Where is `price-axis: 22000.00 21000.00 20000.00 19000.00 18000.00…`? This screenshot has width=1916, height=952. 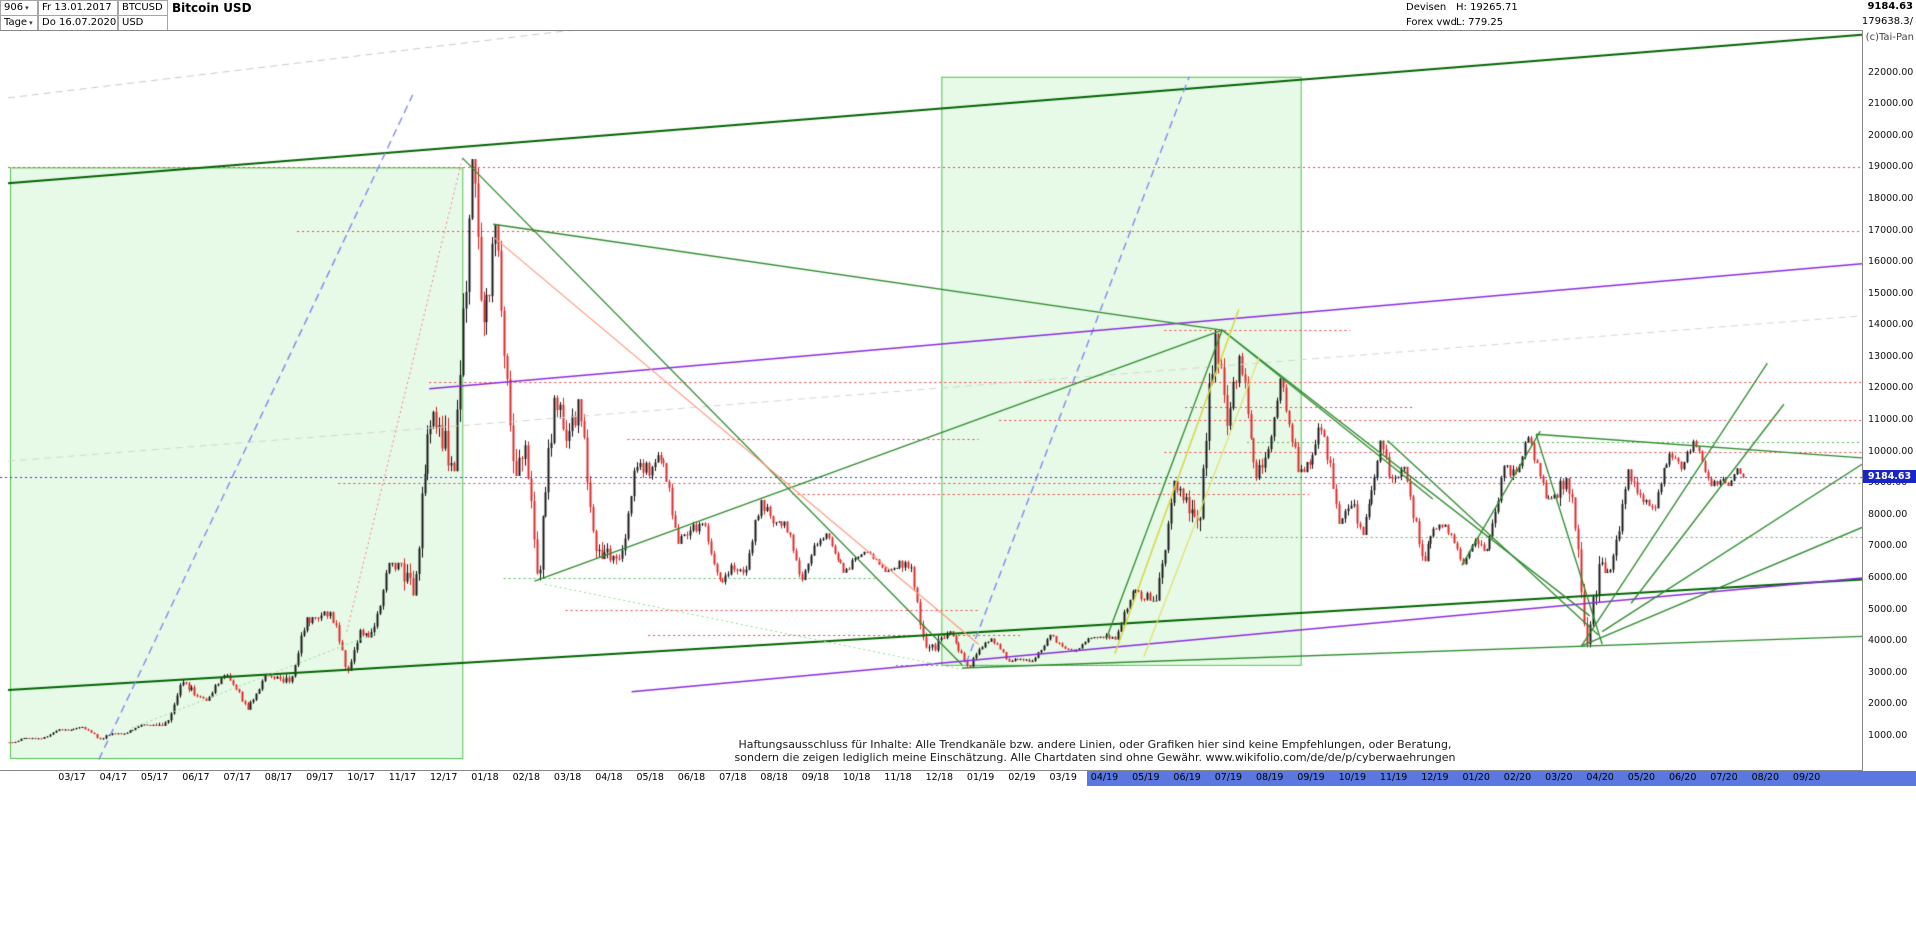
price-axis: 22000.00 21000.00 20000.00 19000.00 18000.00… is located at coordinates (1890, 395).